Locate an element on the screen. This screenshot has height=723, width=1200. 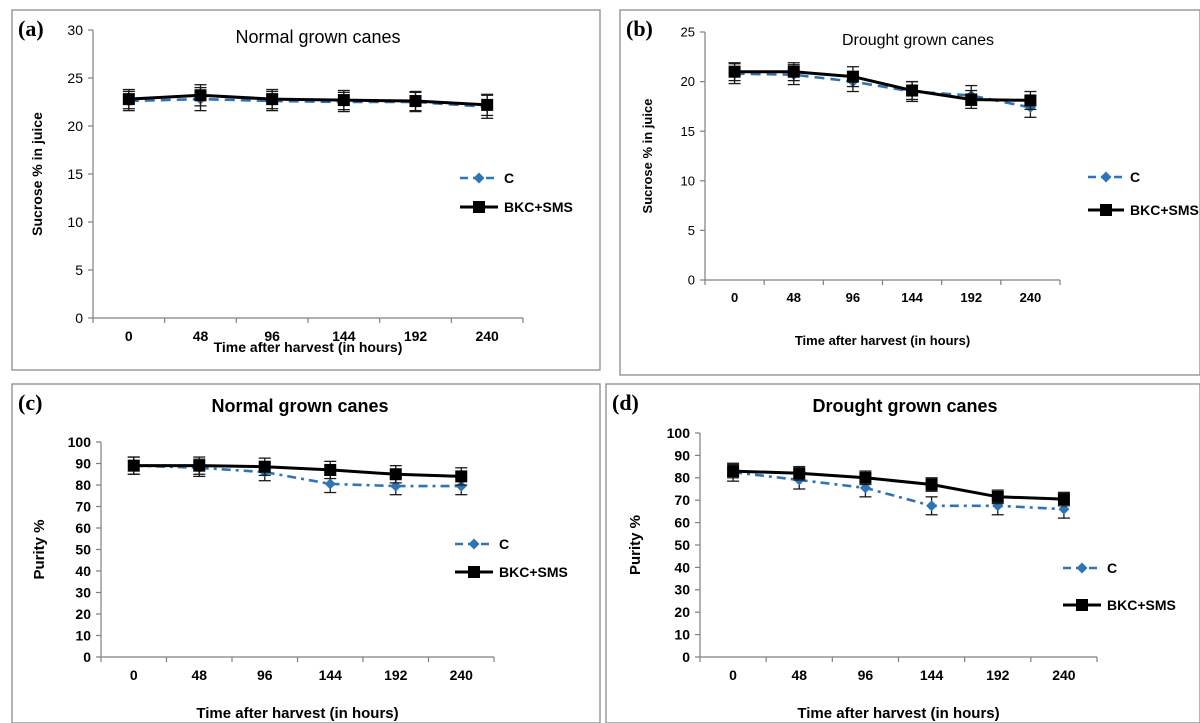
series-line-c is located at coordinates (898, 490).